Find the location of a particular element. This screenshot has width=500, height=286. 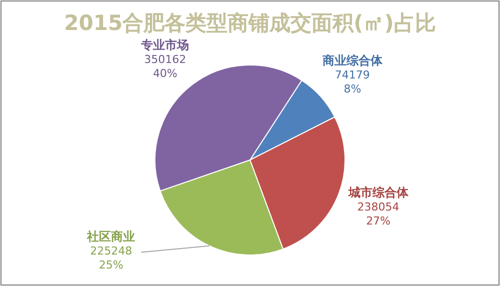

slice-label: 专业市场 is located at coordinates (165, 45).